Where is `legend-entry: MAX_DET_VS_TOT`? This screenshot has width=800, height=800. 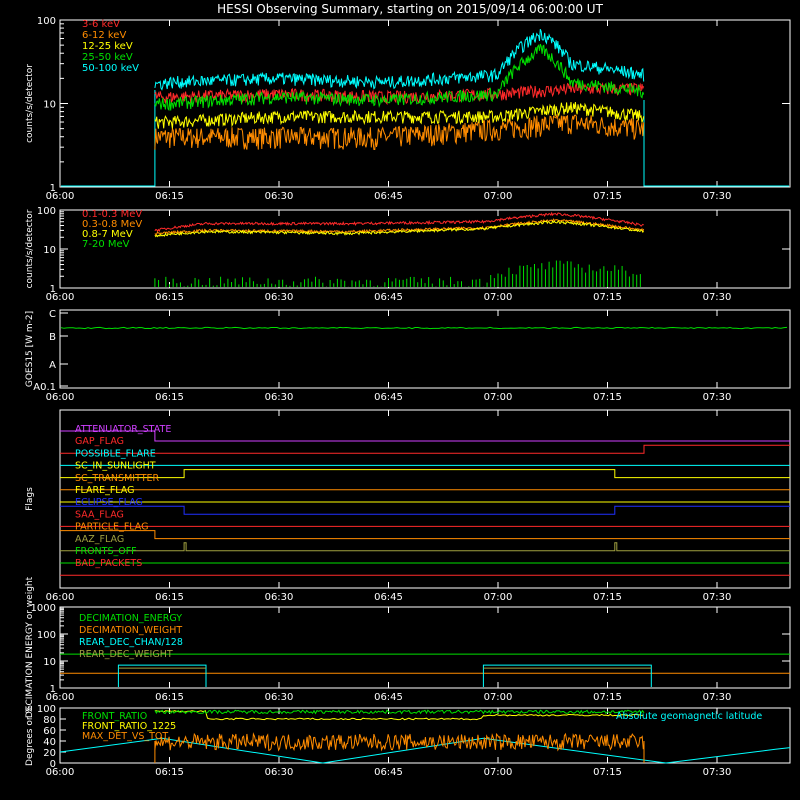 legend-entry: MAX_DET_VS_TOT is located at coordinates (125, 736).